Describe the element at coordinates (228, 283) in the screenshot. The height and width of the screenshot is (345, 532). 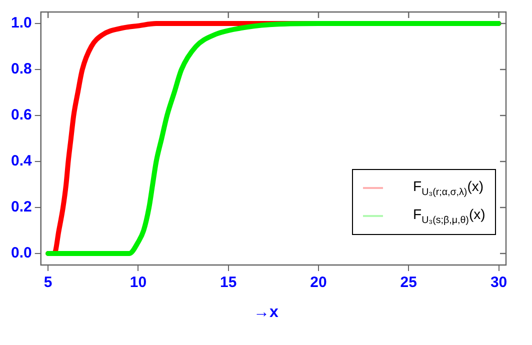
I see `x-tick-label: 15` at that location.